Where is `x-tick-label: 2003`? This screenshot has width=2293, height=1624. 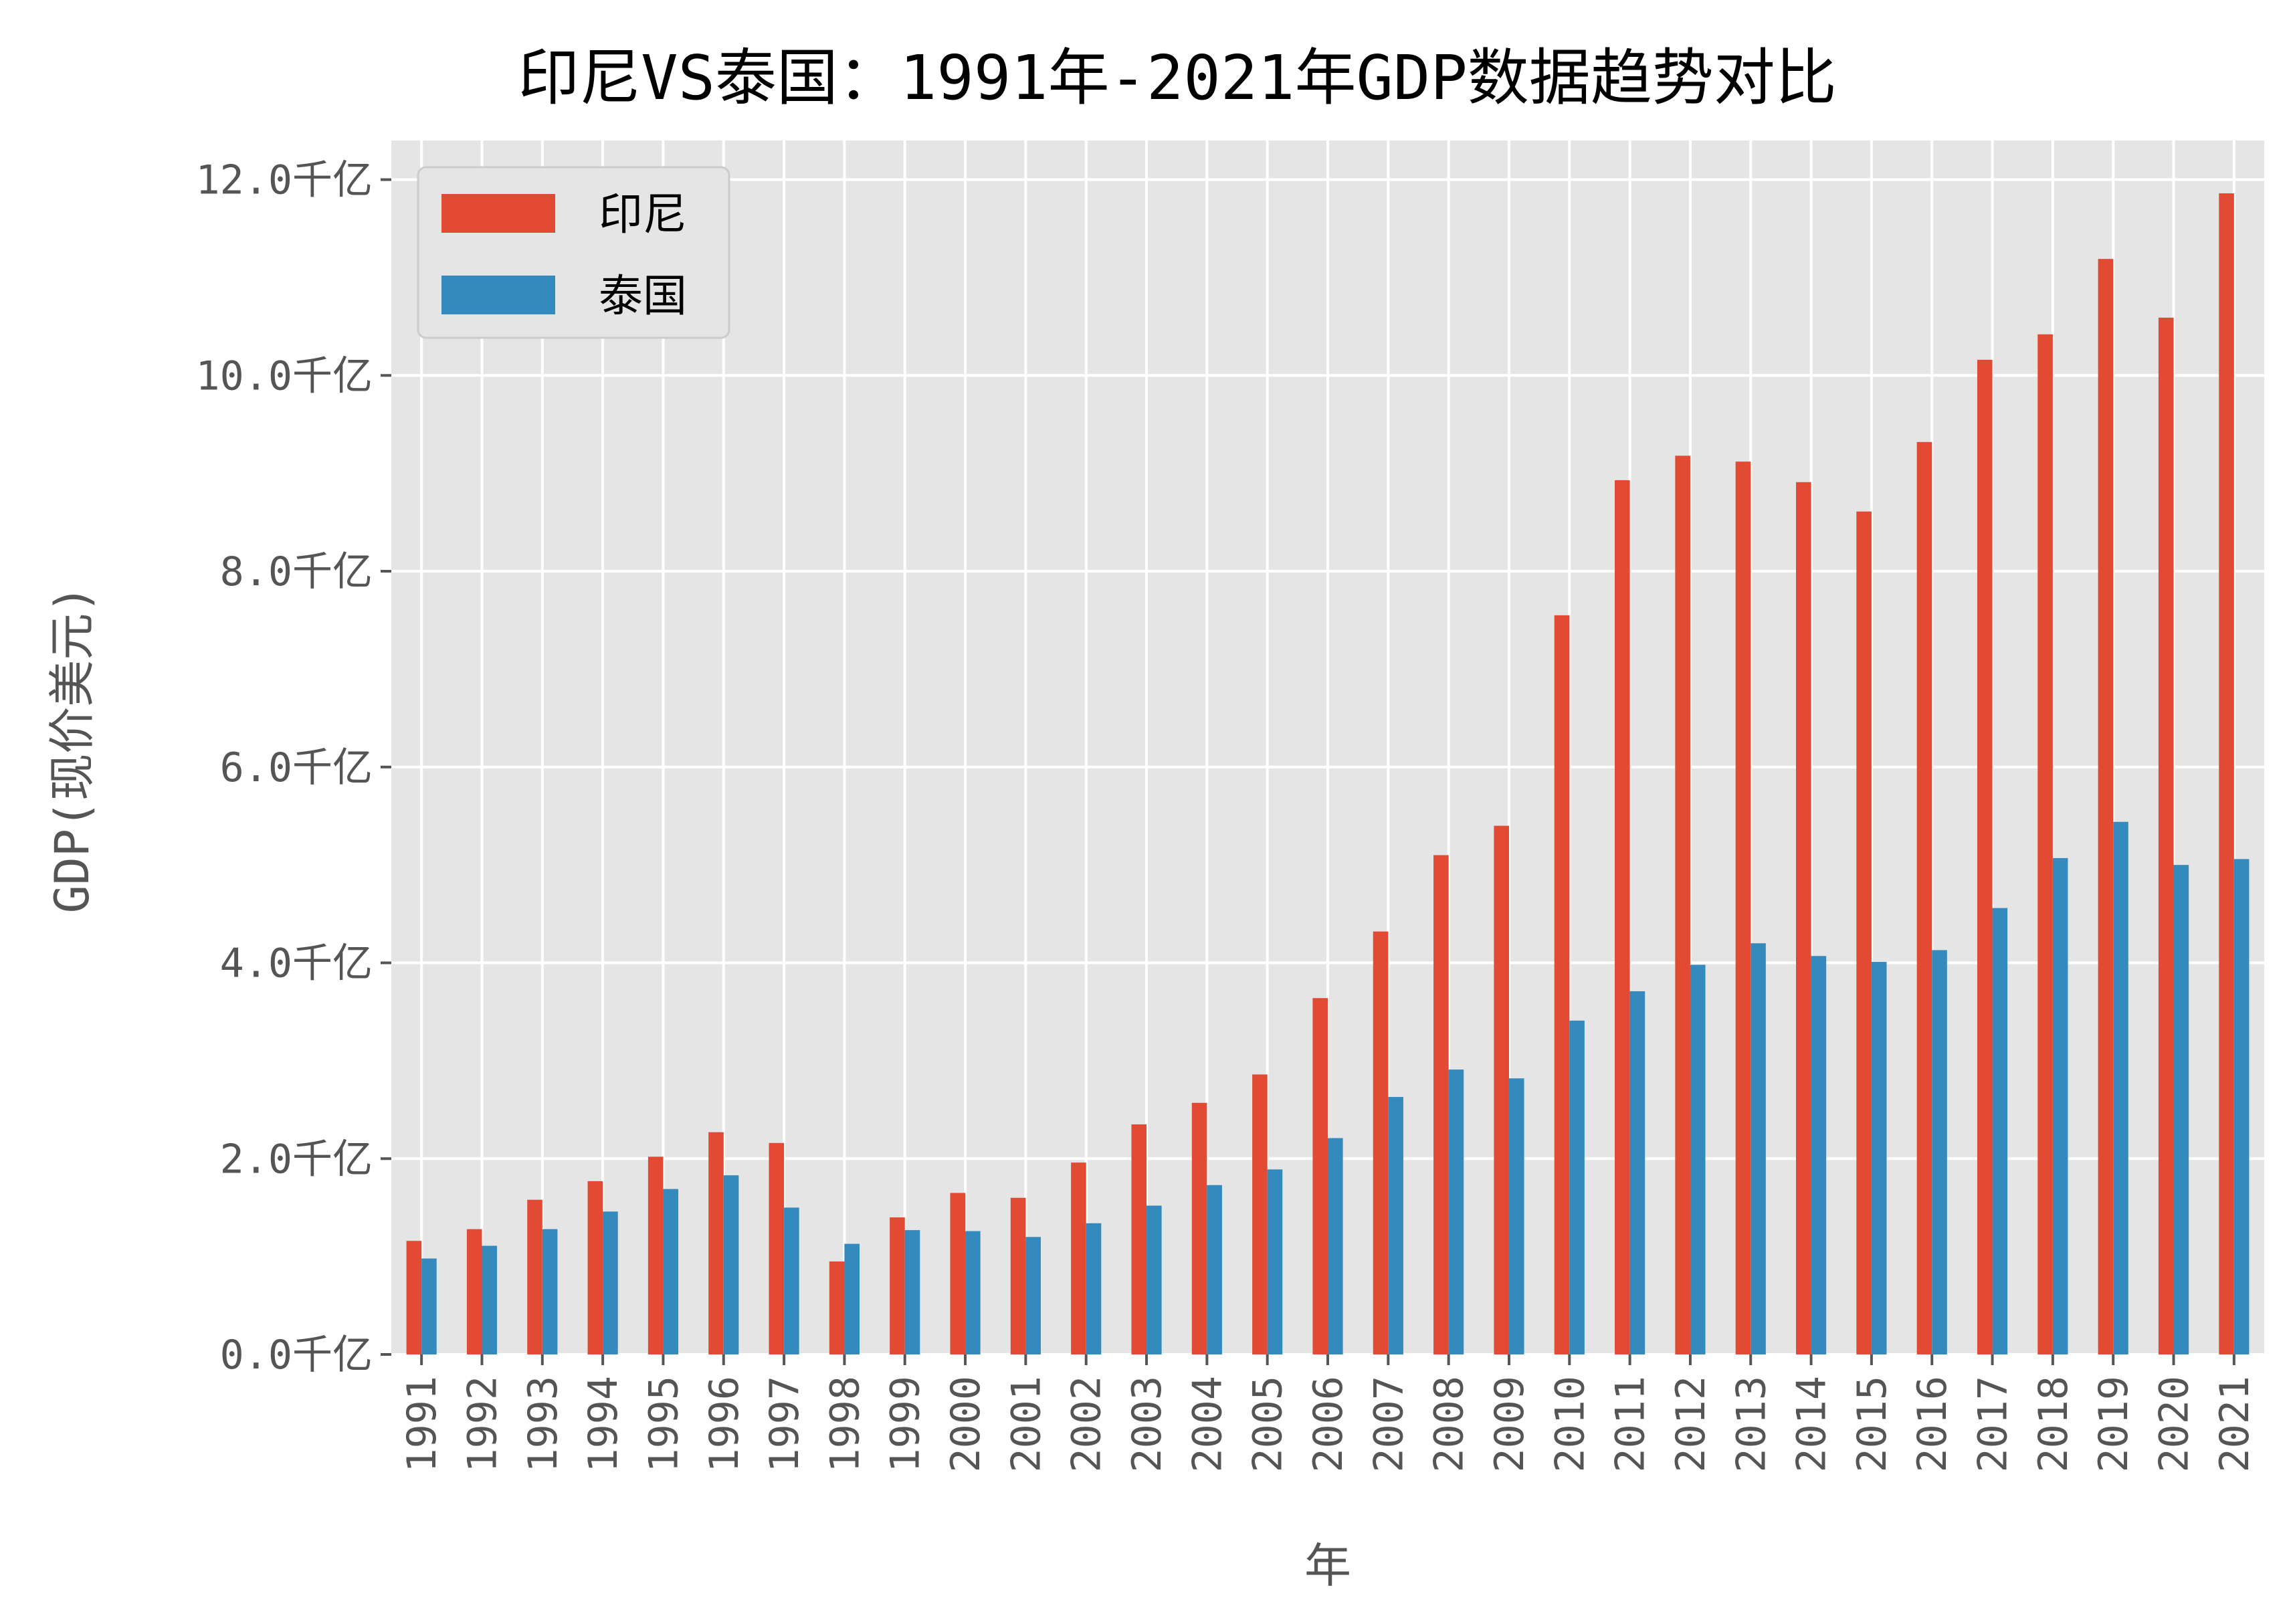 x-tick-label: 2003 is located at coordinates (1147, 1424).